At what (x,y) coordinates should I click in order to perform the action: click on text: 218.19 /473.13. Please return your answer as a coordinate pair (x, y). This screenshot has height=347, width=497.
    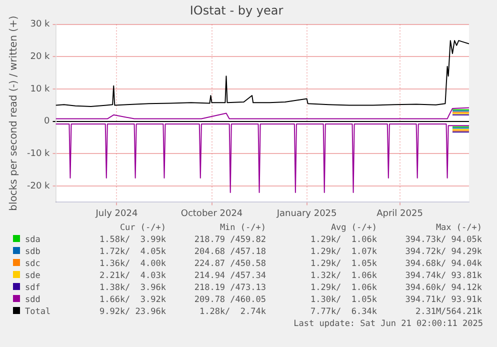
    Looking at the image, I should click on (229, 288).